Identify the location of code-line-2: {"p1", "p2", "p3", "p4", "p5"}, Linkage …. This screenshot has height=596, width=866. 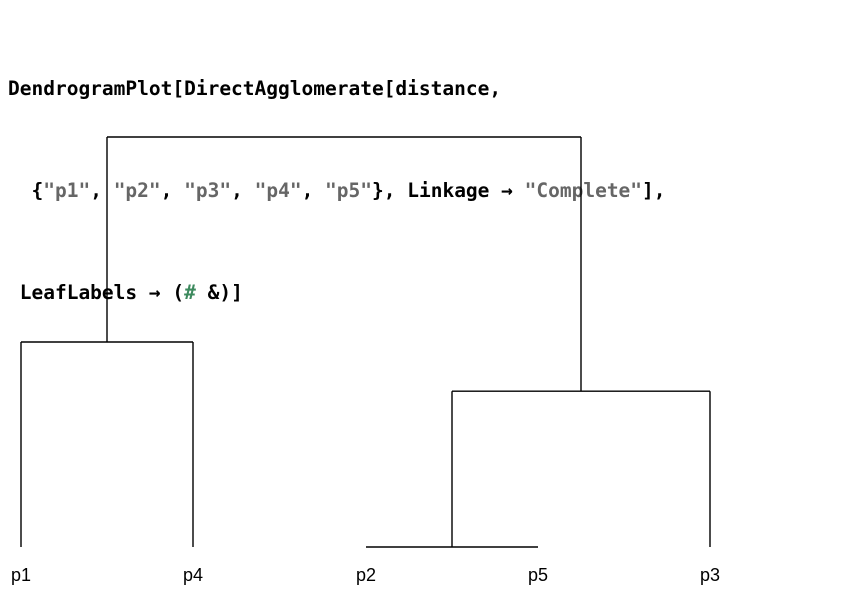
(337, 191).